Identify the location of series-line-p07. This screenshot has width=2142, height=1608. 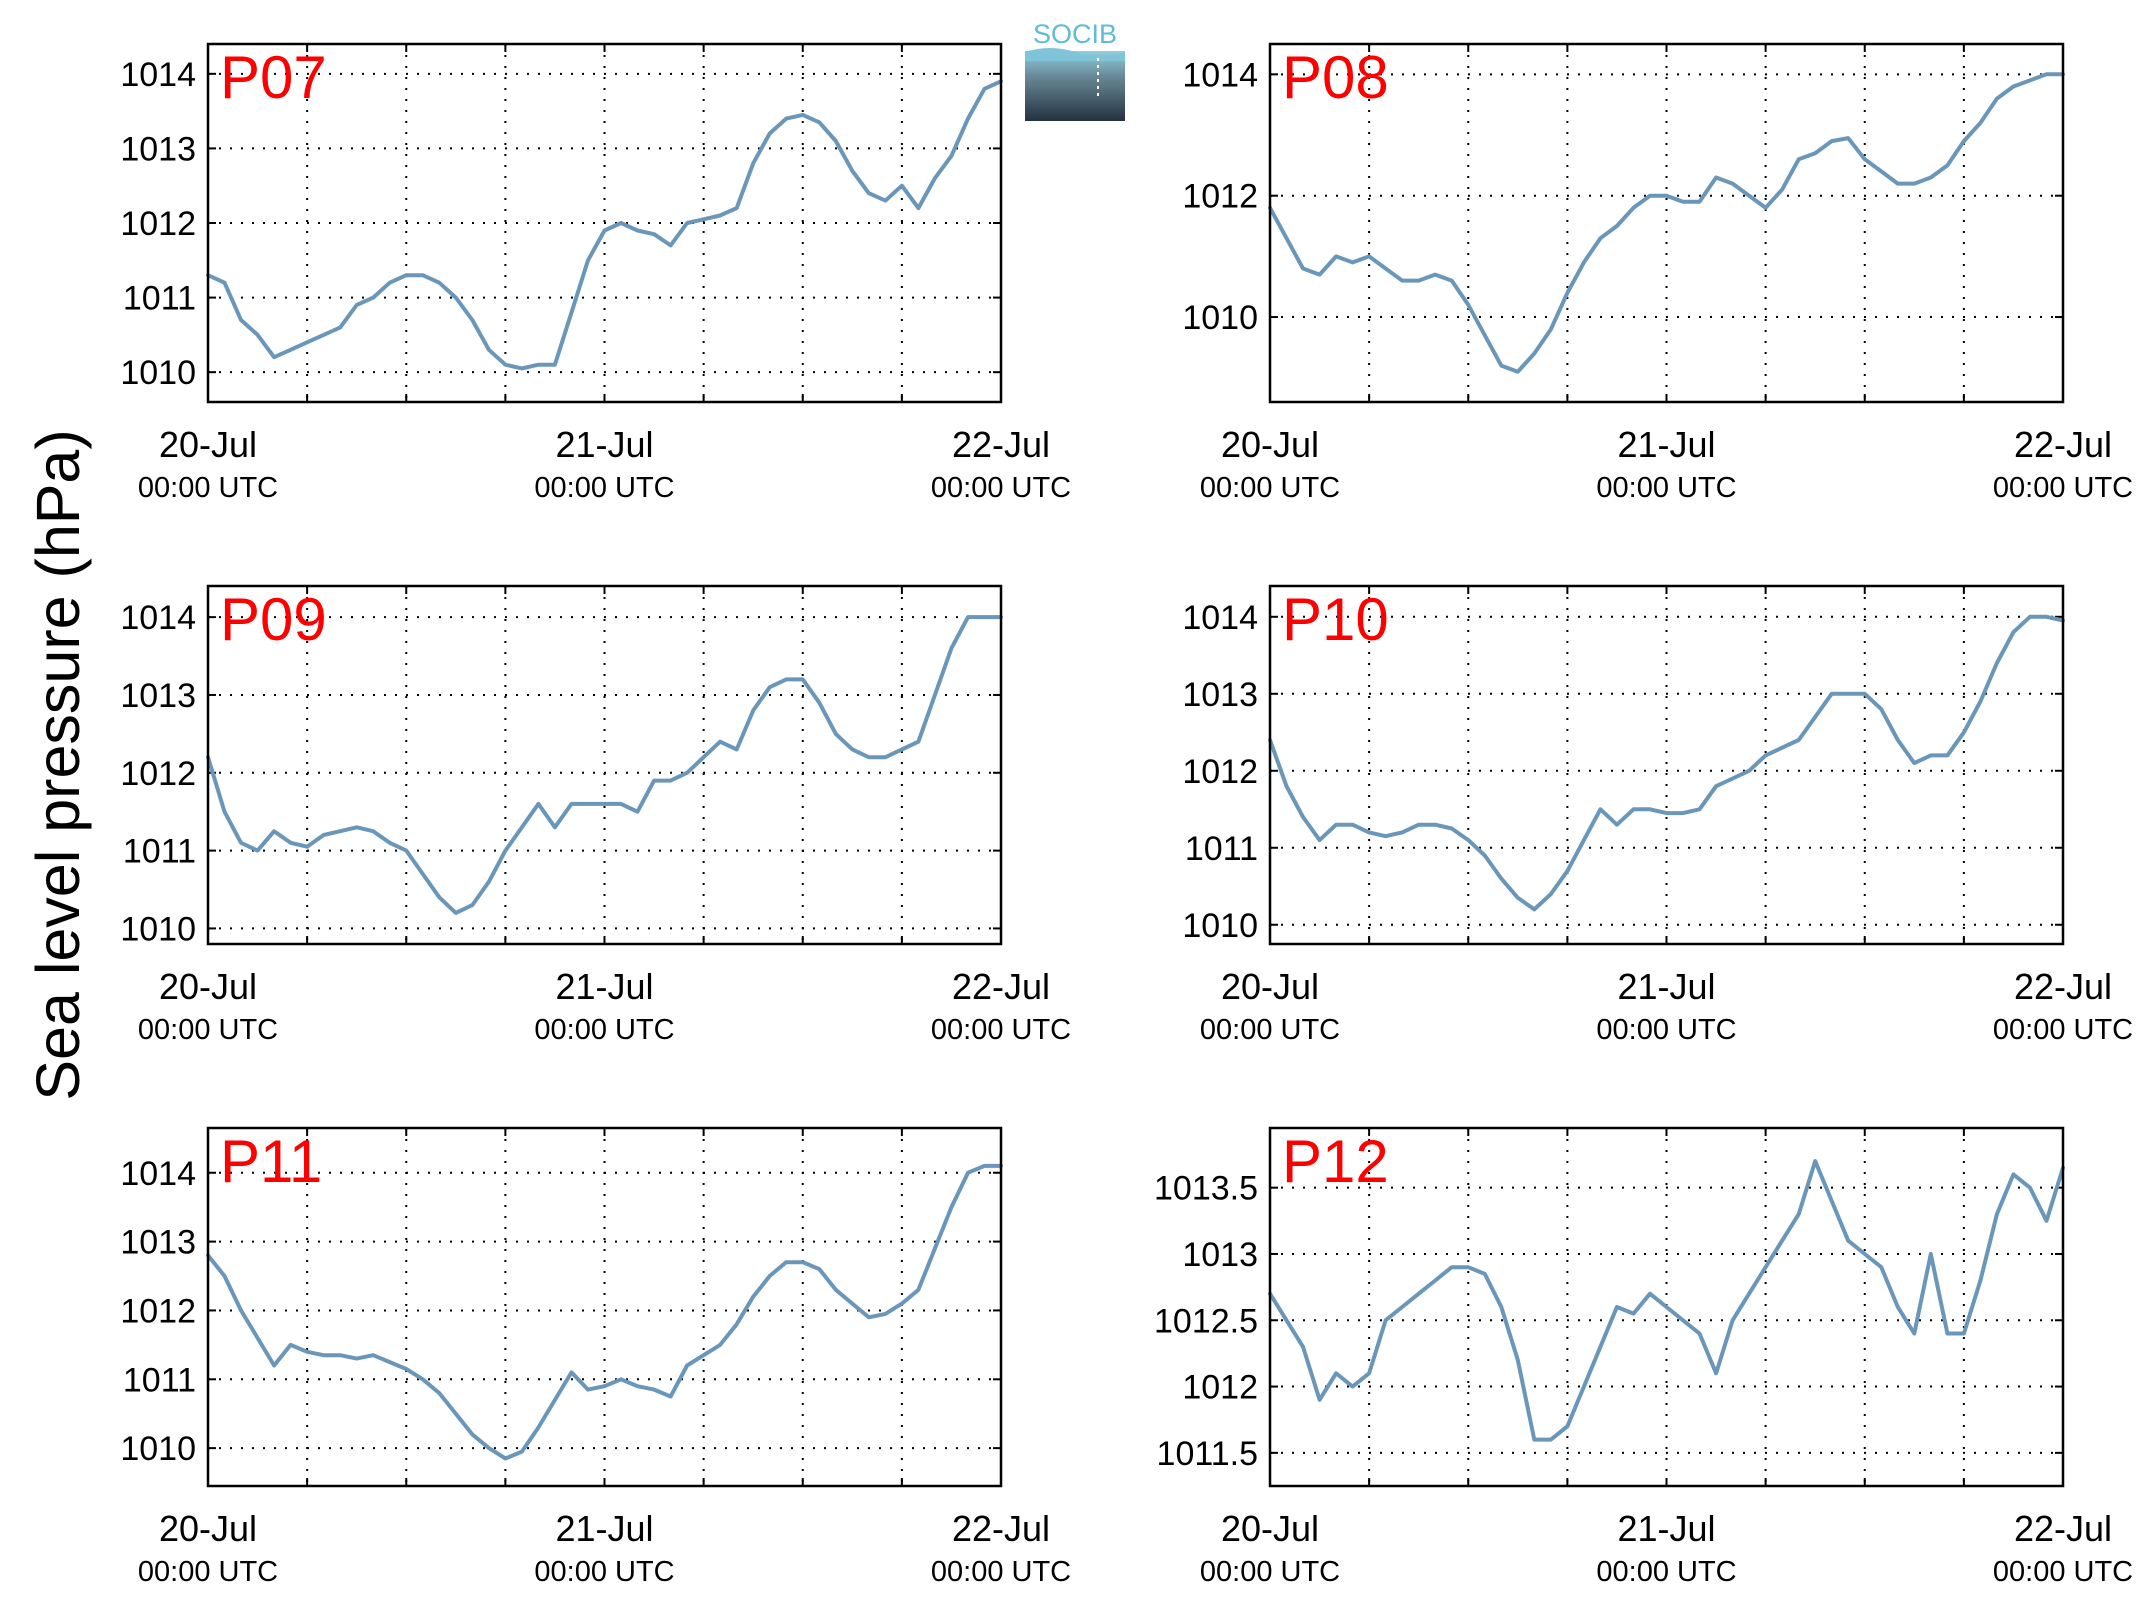
(604, 225).